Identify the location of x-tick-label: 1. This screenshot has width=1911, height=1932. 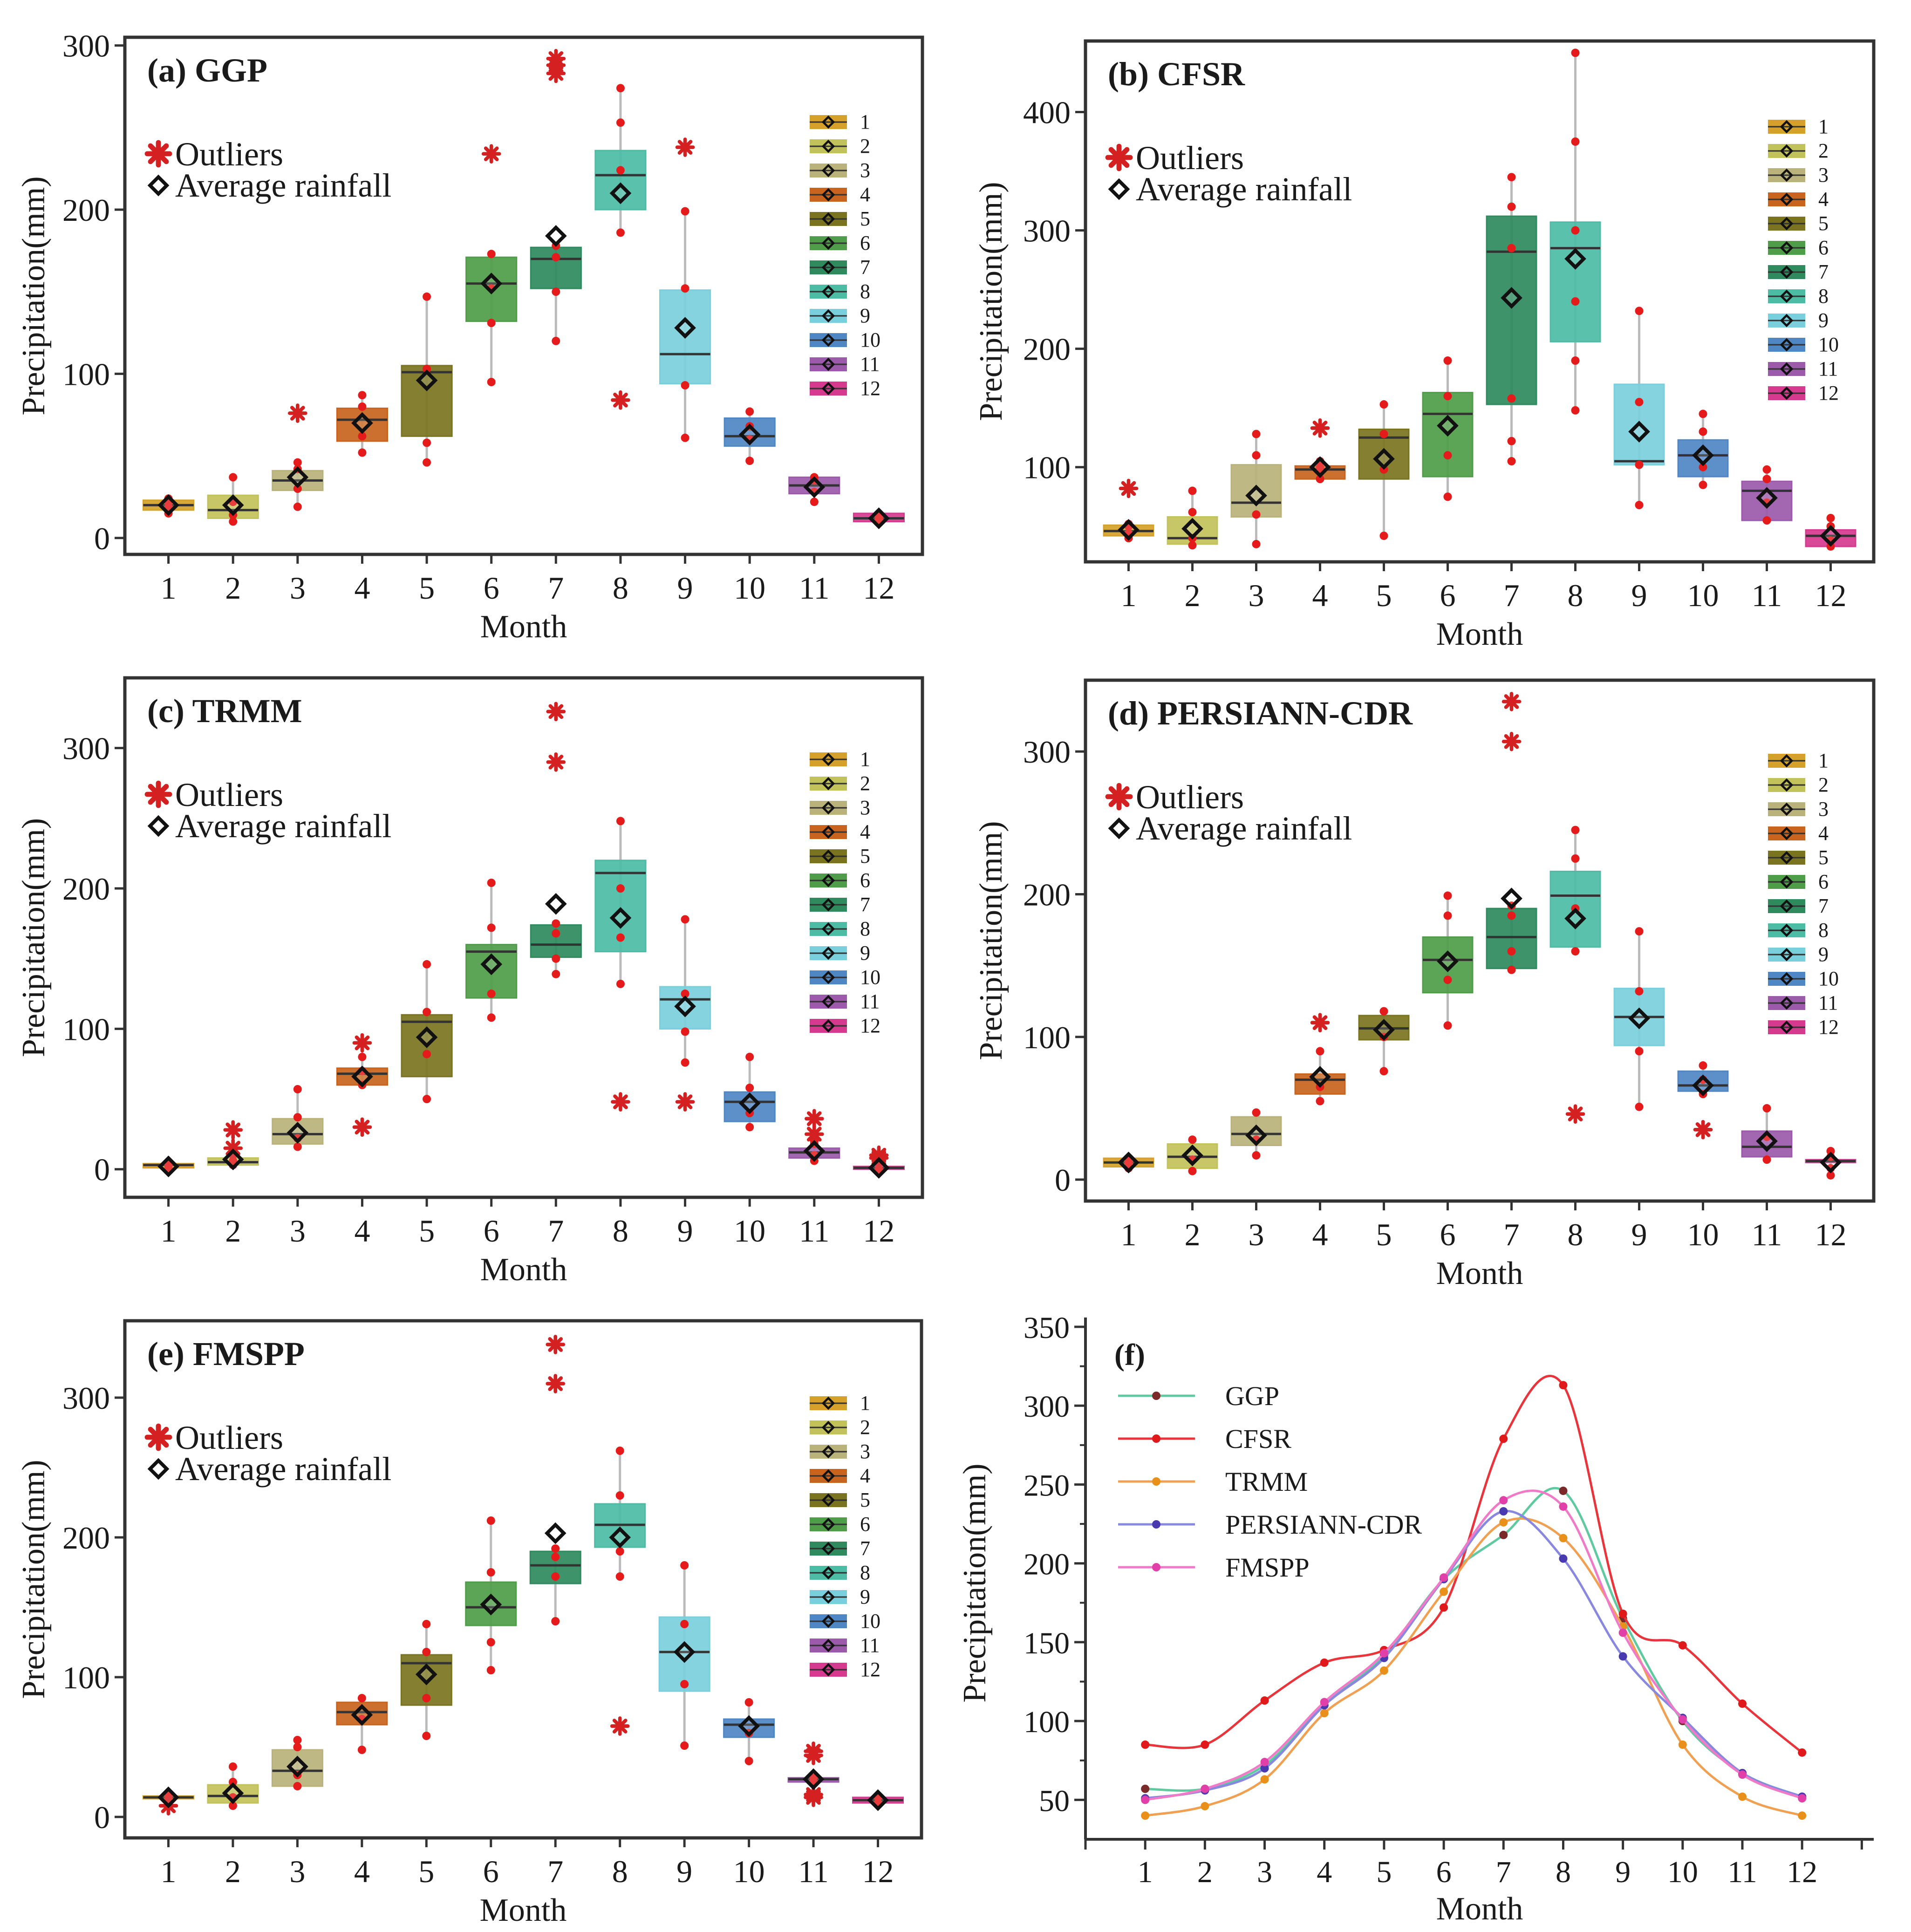
(1128, 1235).